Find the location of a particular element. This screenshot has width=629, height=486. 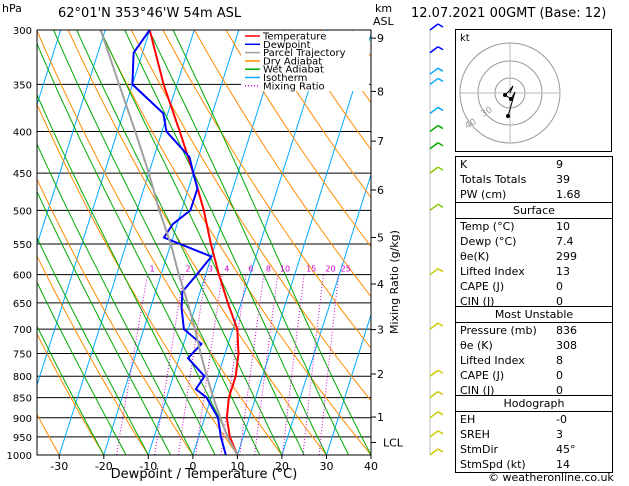

altitude-tick-label: 9 is located at coordinates (380, 38).